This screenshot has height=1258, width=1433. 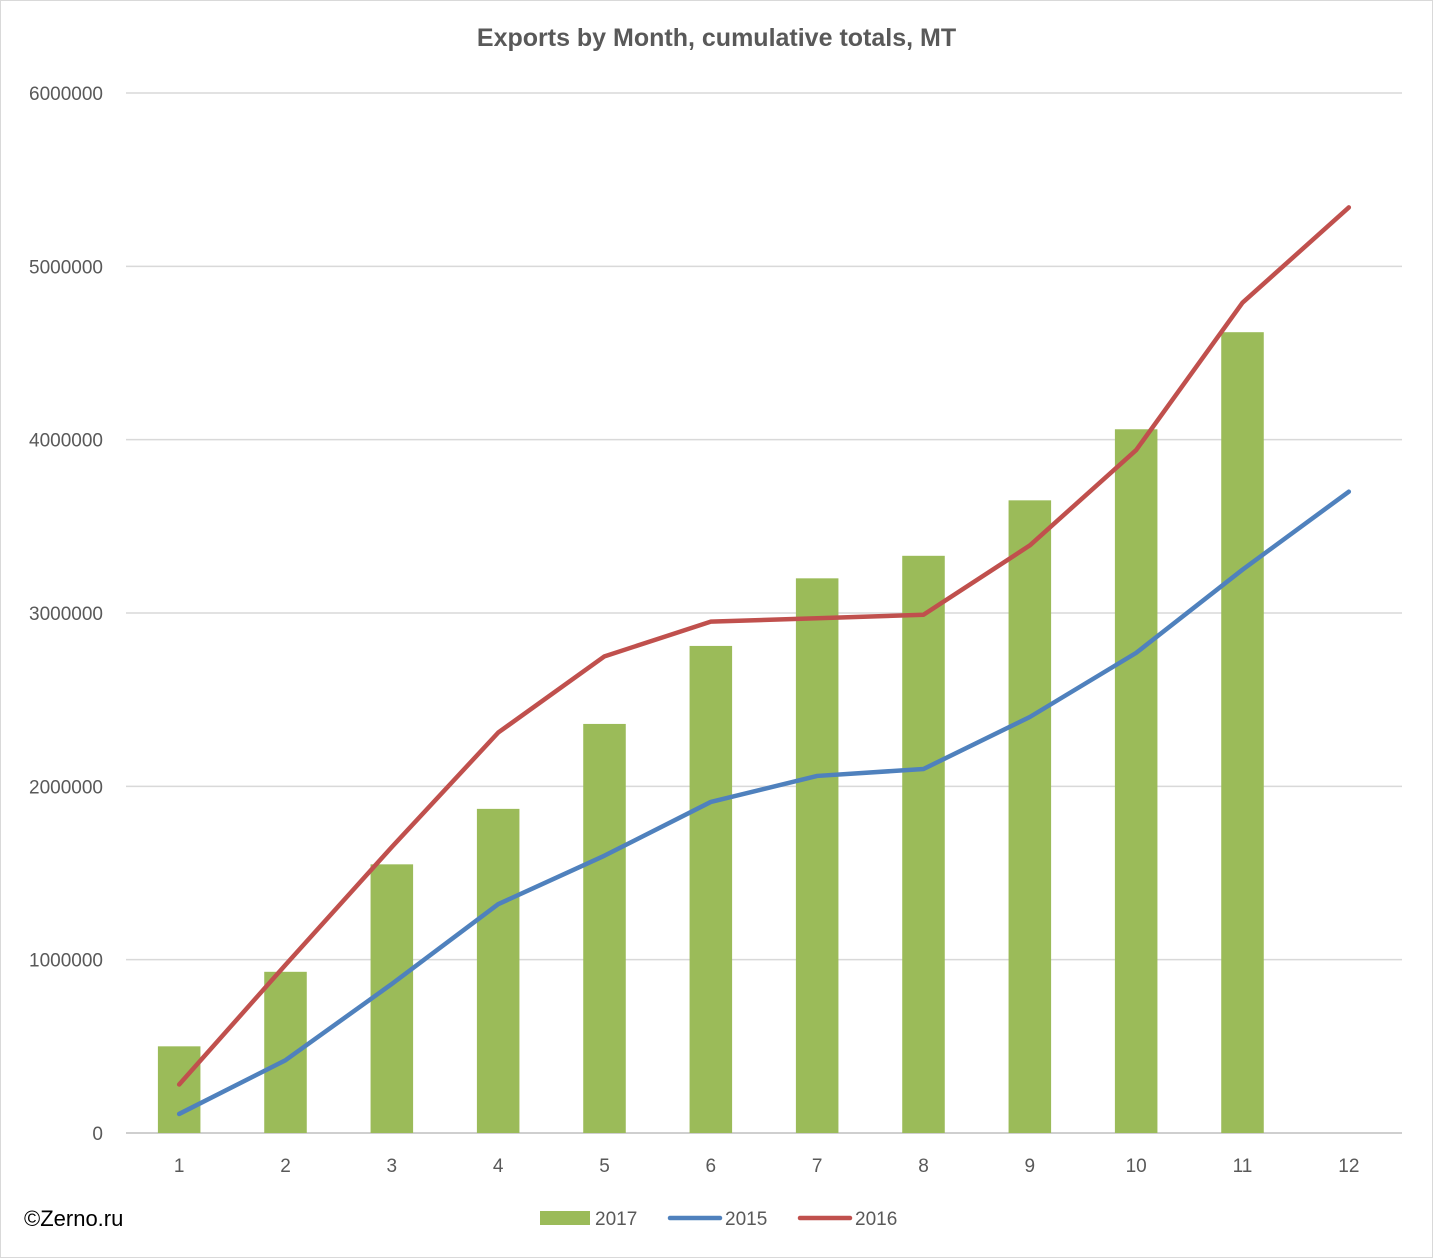 I want to click on x-axis-ticks: 1 2 3 4 5 6 7 8 9 10 11 12, so click(x=767, y=1166).